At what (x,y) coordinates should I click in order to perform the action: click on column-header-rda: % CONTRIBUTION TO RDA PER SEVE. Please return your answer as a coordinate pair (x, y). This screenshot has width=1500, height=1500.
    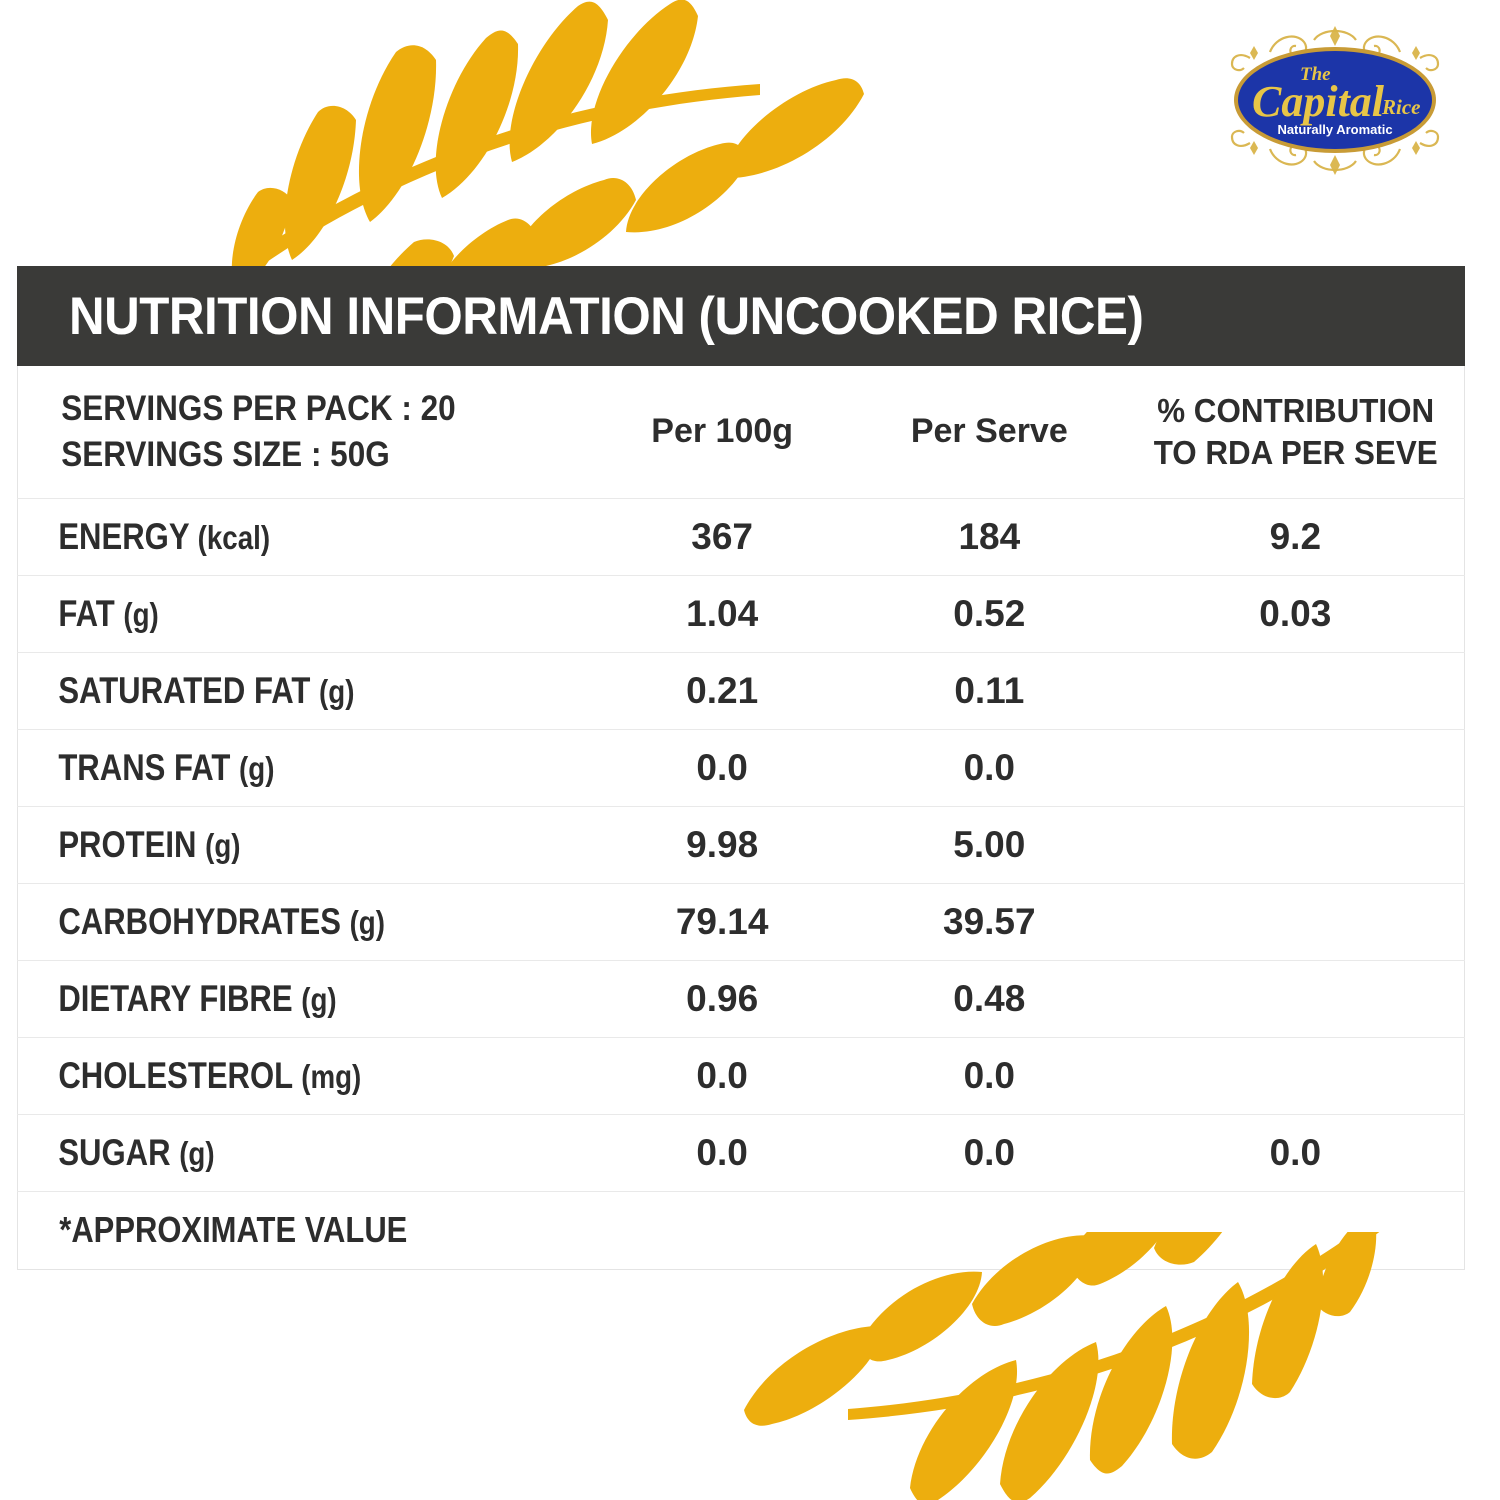
    Looking at the image, I should click on (1295, 431).